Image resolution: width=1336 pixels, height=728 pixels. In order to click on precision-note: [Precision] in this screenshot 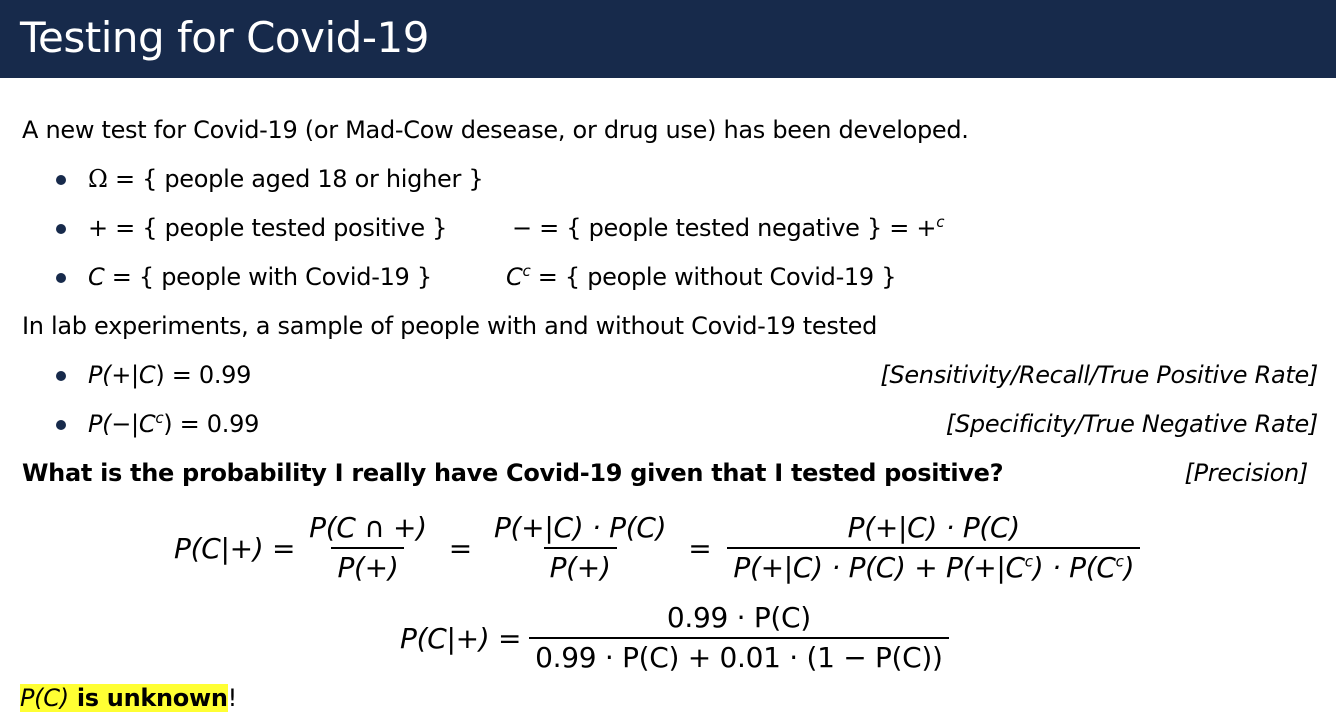, I will do `click(1246, 473)`.